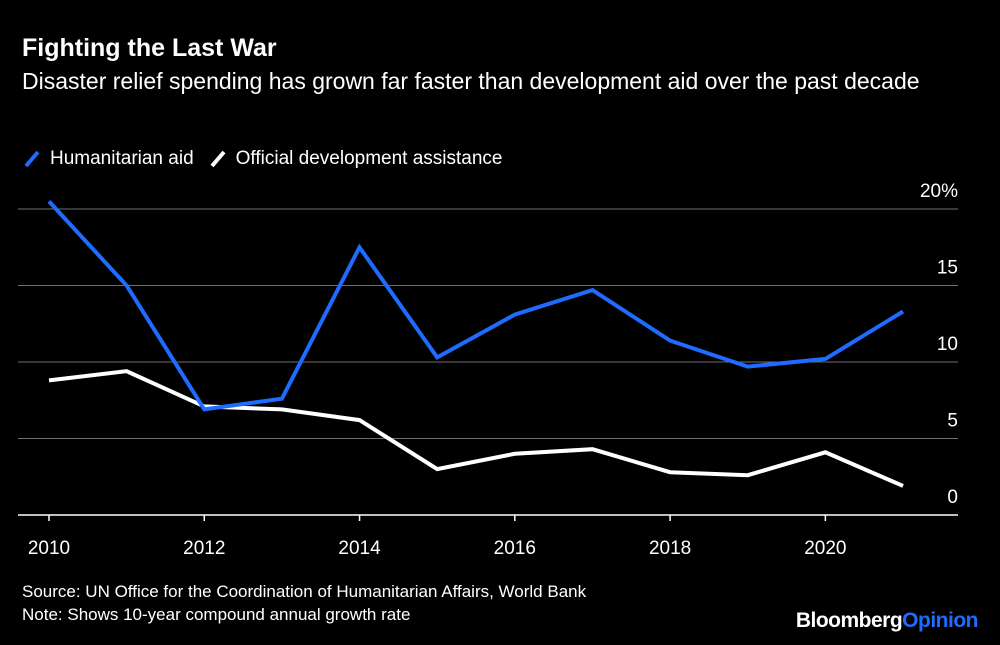 This screenshot has height=645, width=1000. What do you see at coordinates (947, 344) in the screenshot?
I see `y-tick-label: 10` at bounding box center [947, 344].